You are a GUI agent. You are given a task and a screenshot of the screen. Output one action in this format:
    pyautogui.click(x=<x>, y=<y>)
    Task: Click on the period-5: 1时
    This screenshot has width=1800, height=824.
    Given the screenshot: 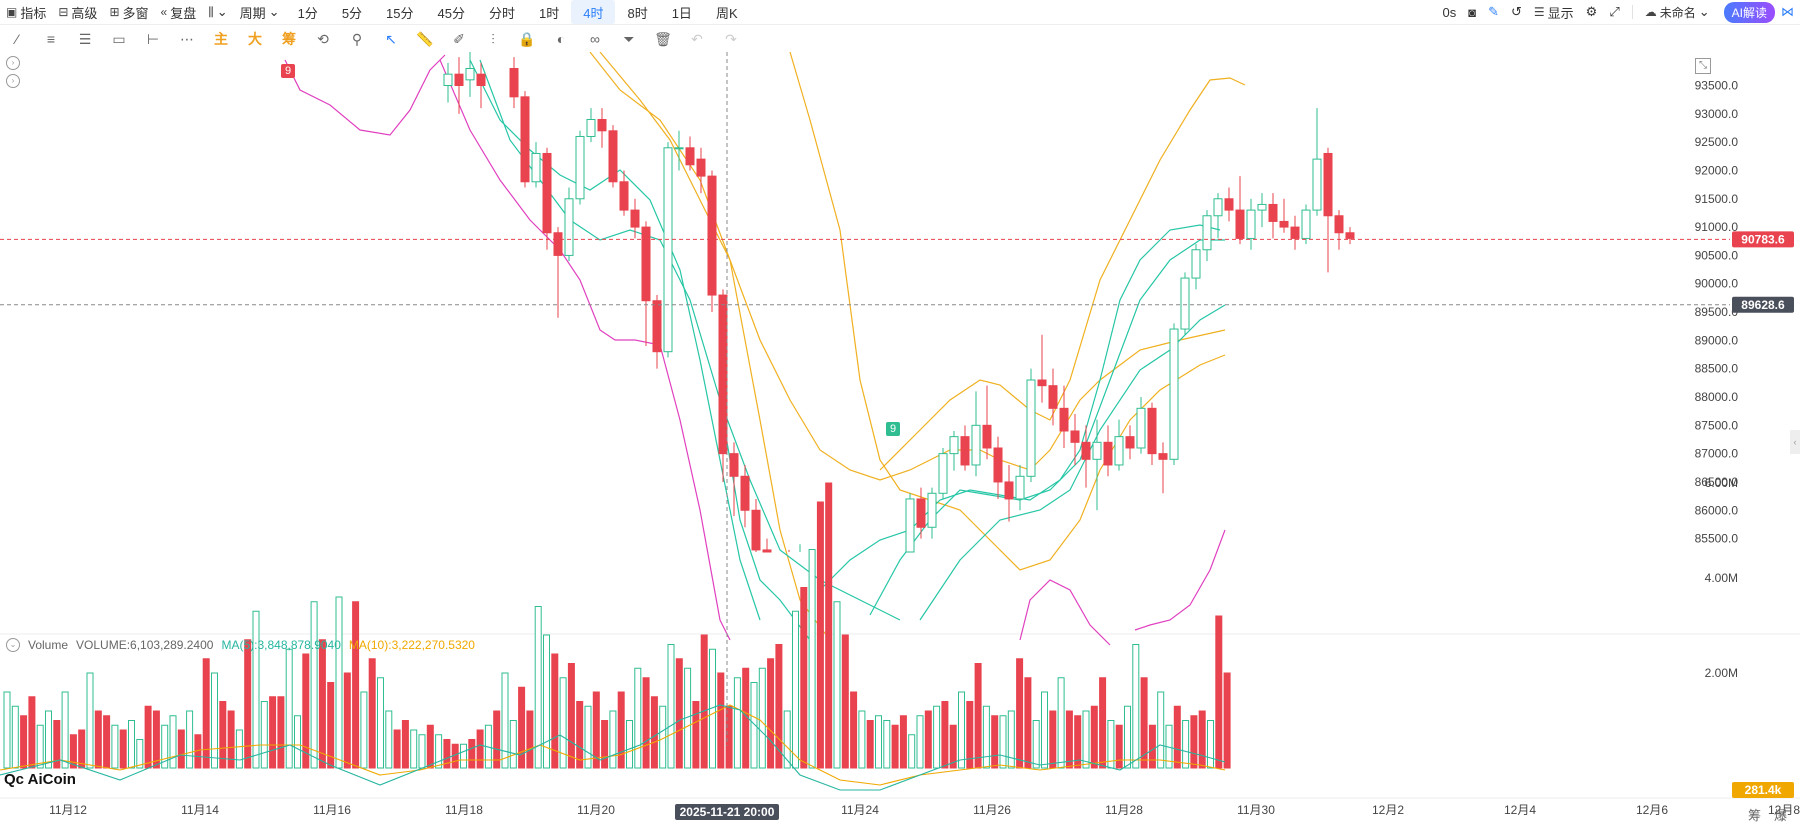 What is the action you would take?
    pyautogui.click(x=549, y=13)
    